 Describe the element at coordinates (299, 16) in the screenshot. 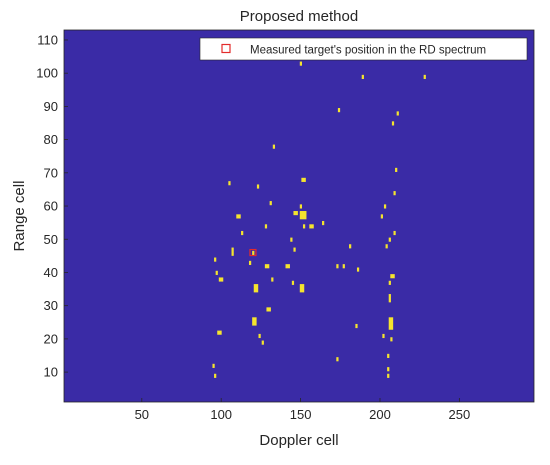

I see `chart-title: Proposed method` at that location.